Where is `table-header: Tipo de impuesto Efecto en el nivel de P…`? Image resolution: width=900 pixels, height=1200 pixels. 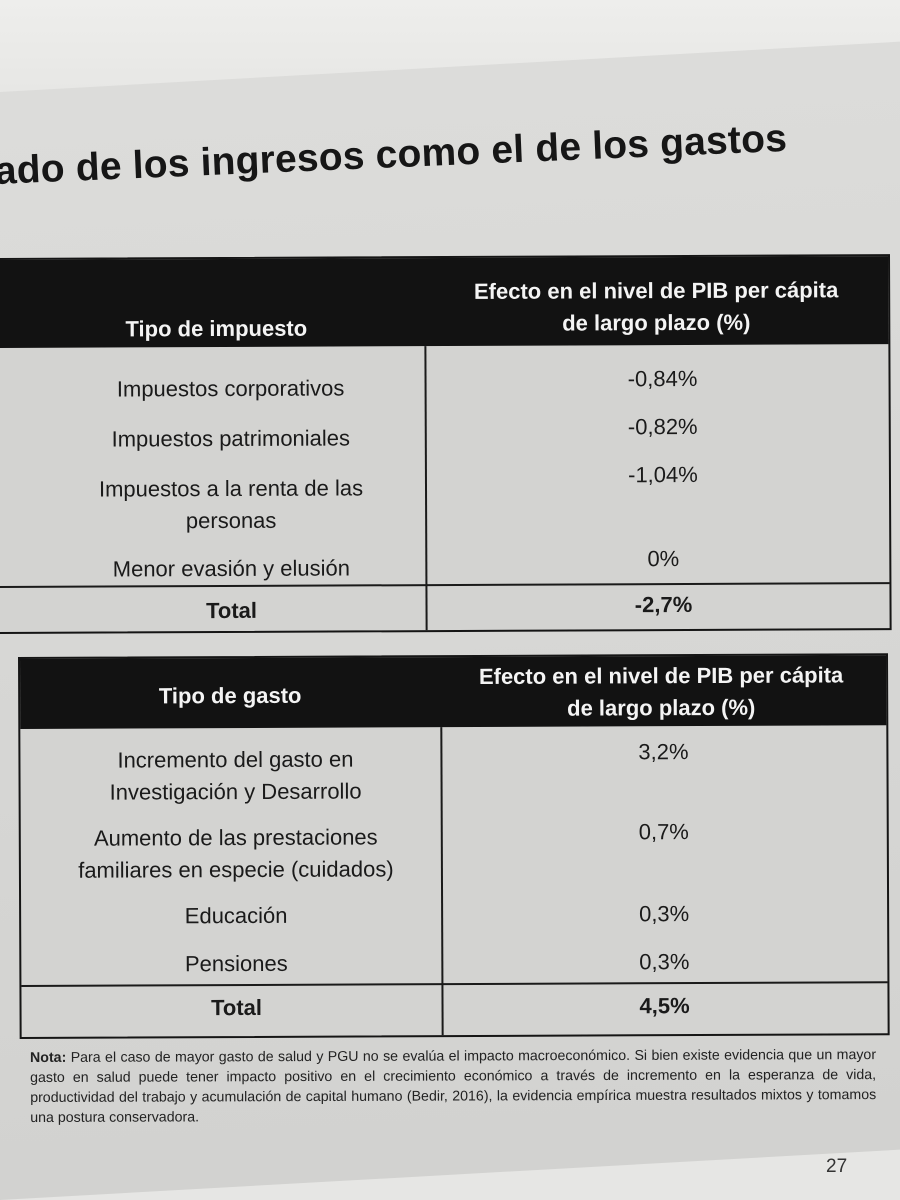 table-header: Tipo de impuesto Efecto en el nivel de P… is located at coordinates (444, 302).